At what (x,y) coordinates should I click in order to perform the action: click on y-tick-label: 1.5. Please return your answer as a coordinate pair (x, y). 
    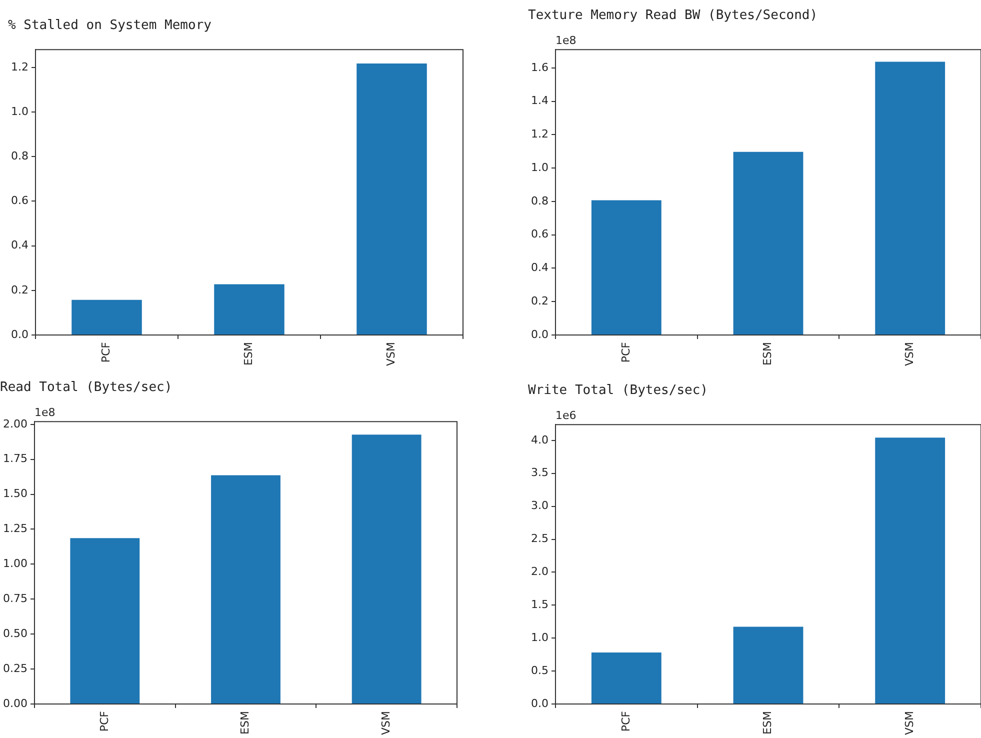
    Looking at the image, I should click on (539, 605).